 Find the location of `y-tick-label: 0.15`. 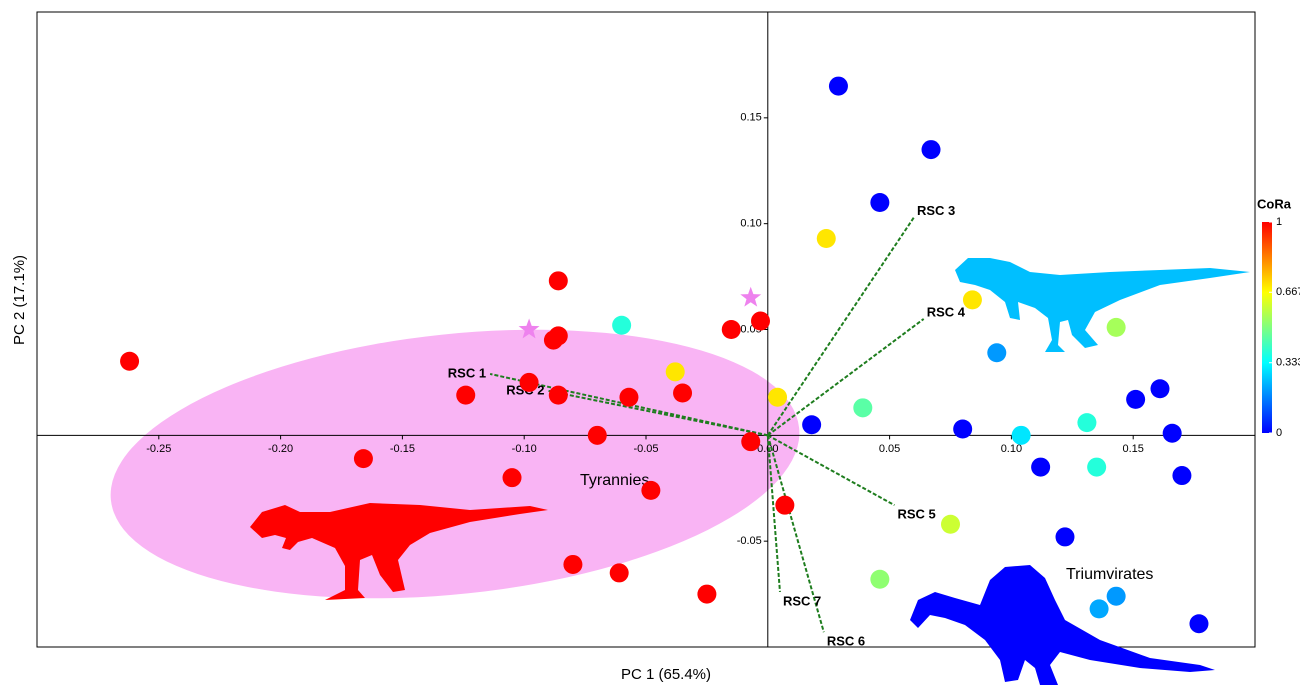

y-tick-label: 0.15 is located at coordinates (750, 118).